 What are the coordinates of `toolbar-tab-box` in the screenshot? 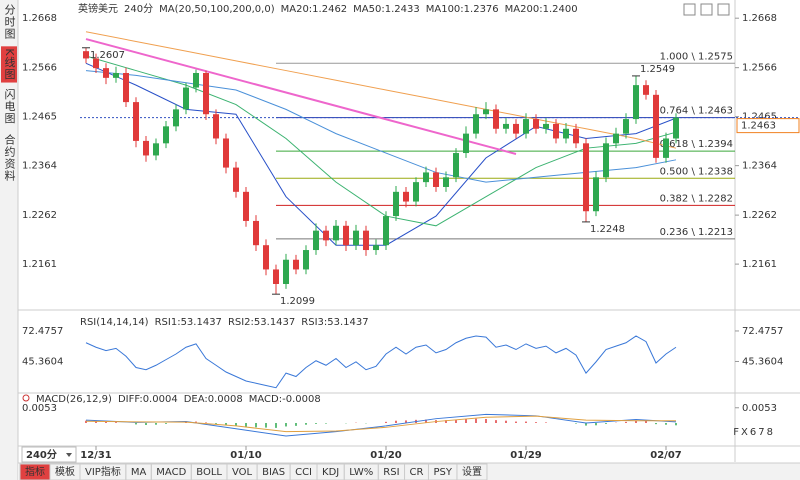 It's located at (472, 471).